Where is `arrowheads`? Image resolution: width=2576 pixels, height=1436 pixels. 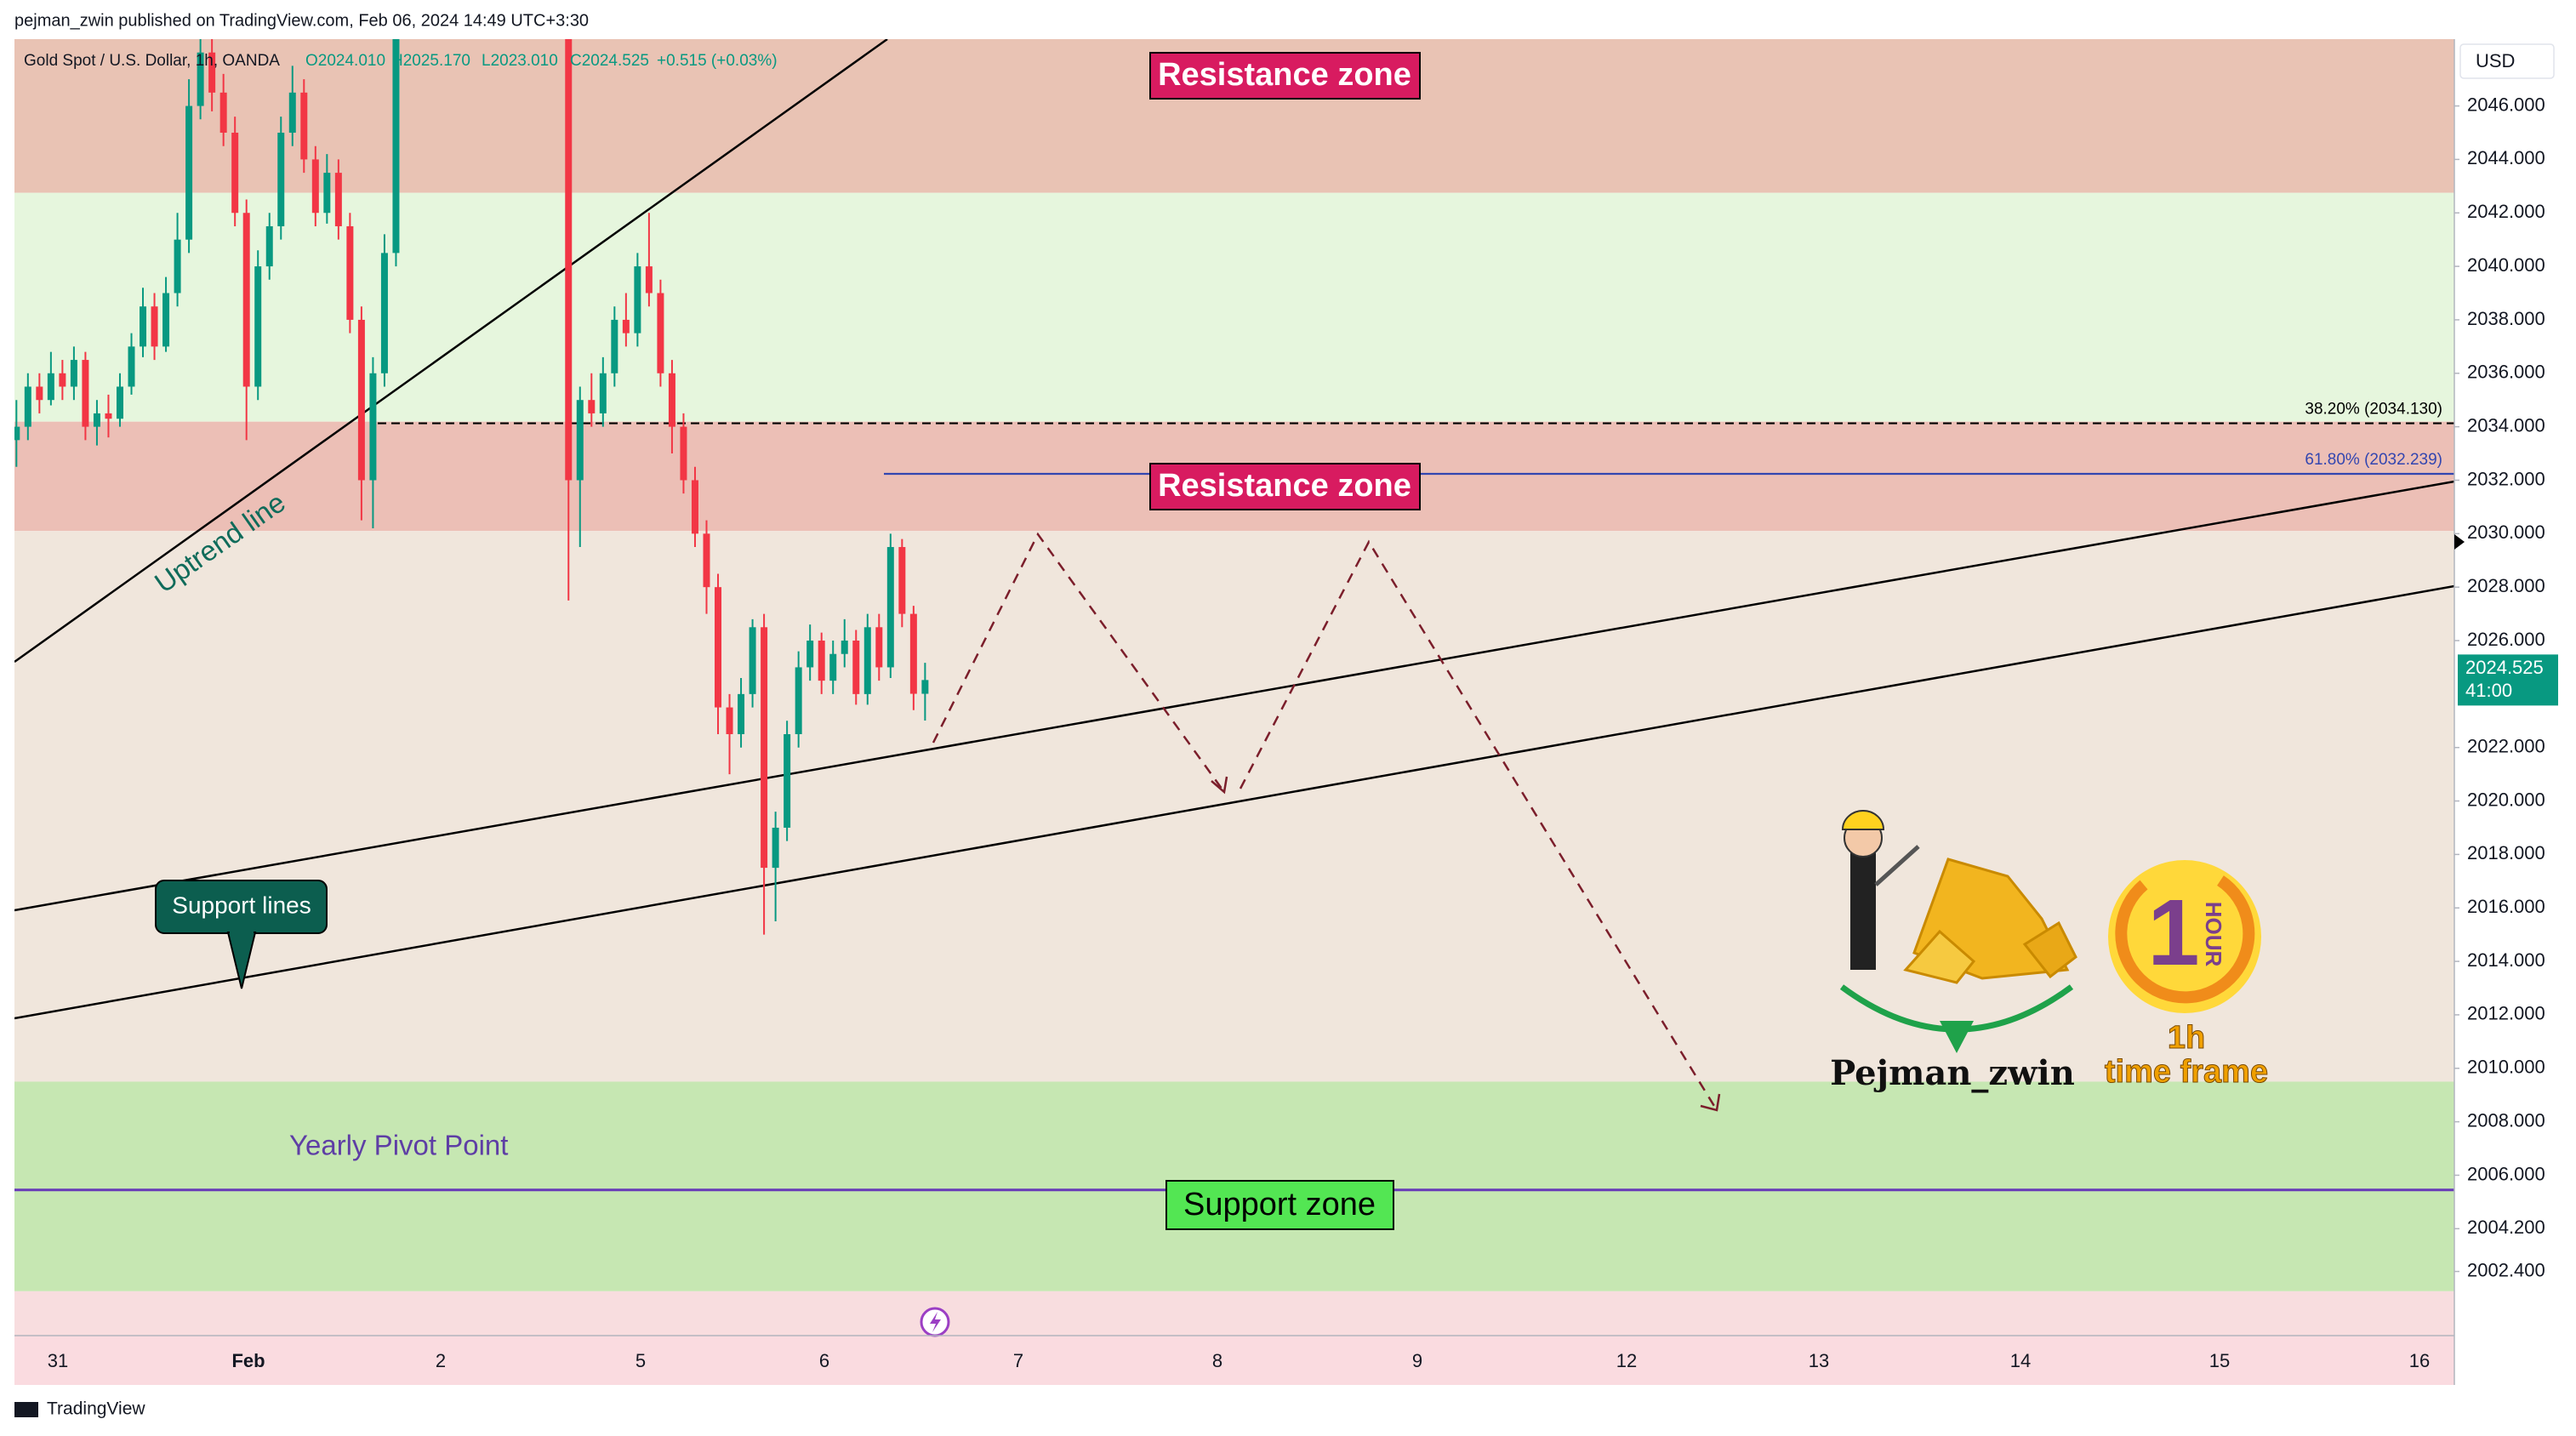
arrowheads is located at coordinates (1466, 944).